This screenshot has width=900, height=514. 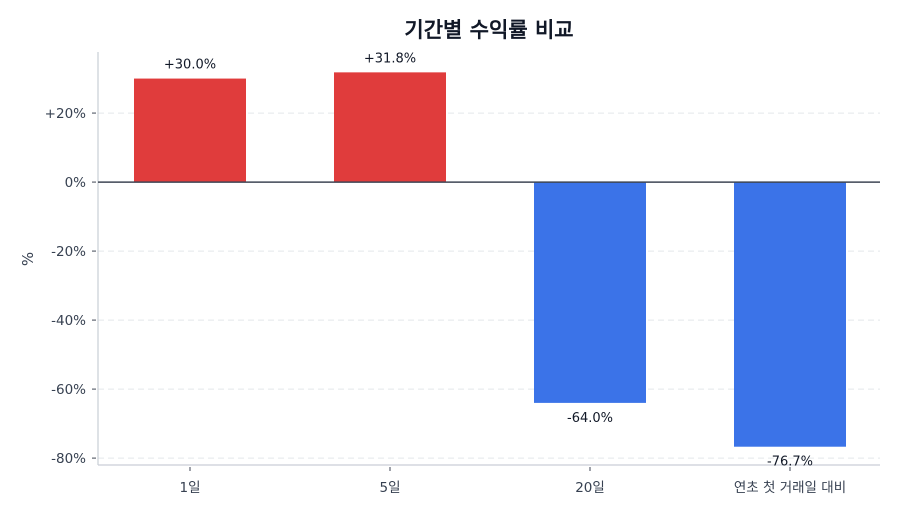 I want to click on y-tick-label: -20%, so click(x=68, y=252).